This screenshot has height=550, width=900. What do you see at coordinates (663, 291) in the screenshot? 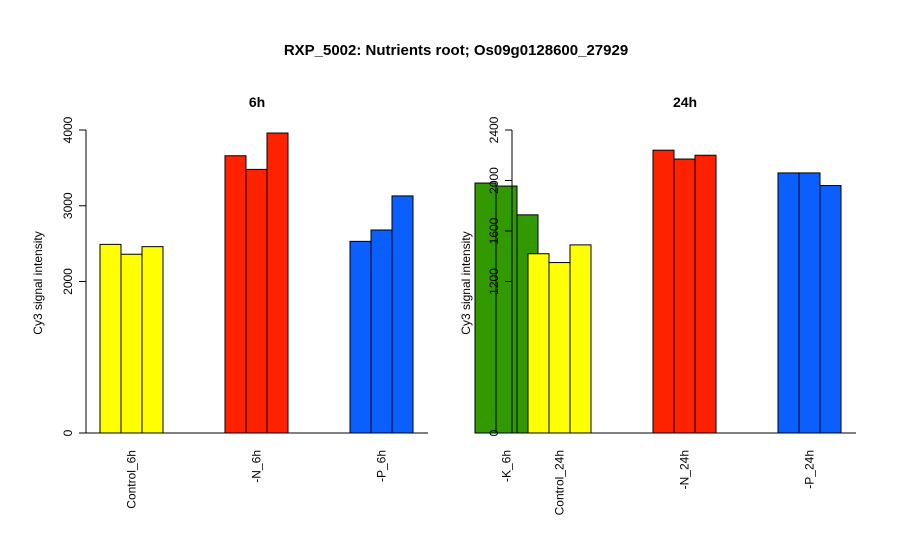
I see `bar--N_24h-rep1` at bounding box center [663, 291].